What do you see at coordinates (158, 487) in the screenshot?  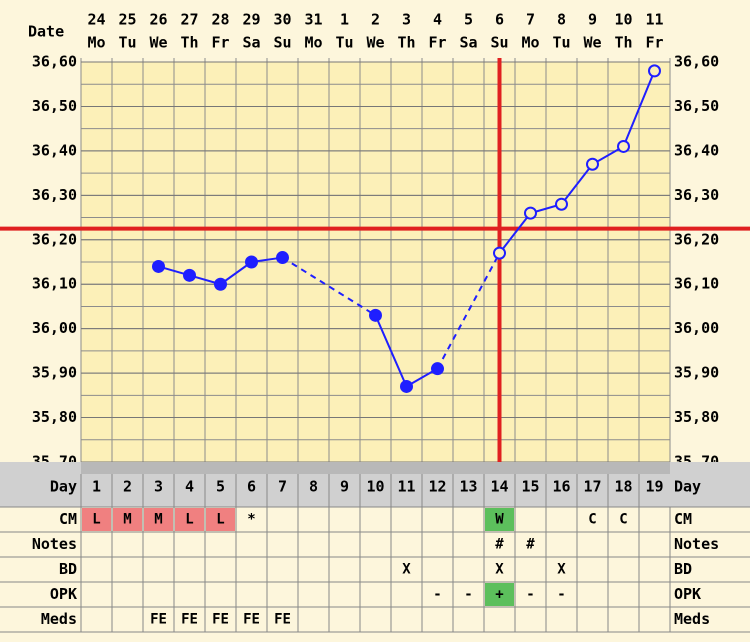 I see `cycle-day: 3` at bounding box center [158, 487].